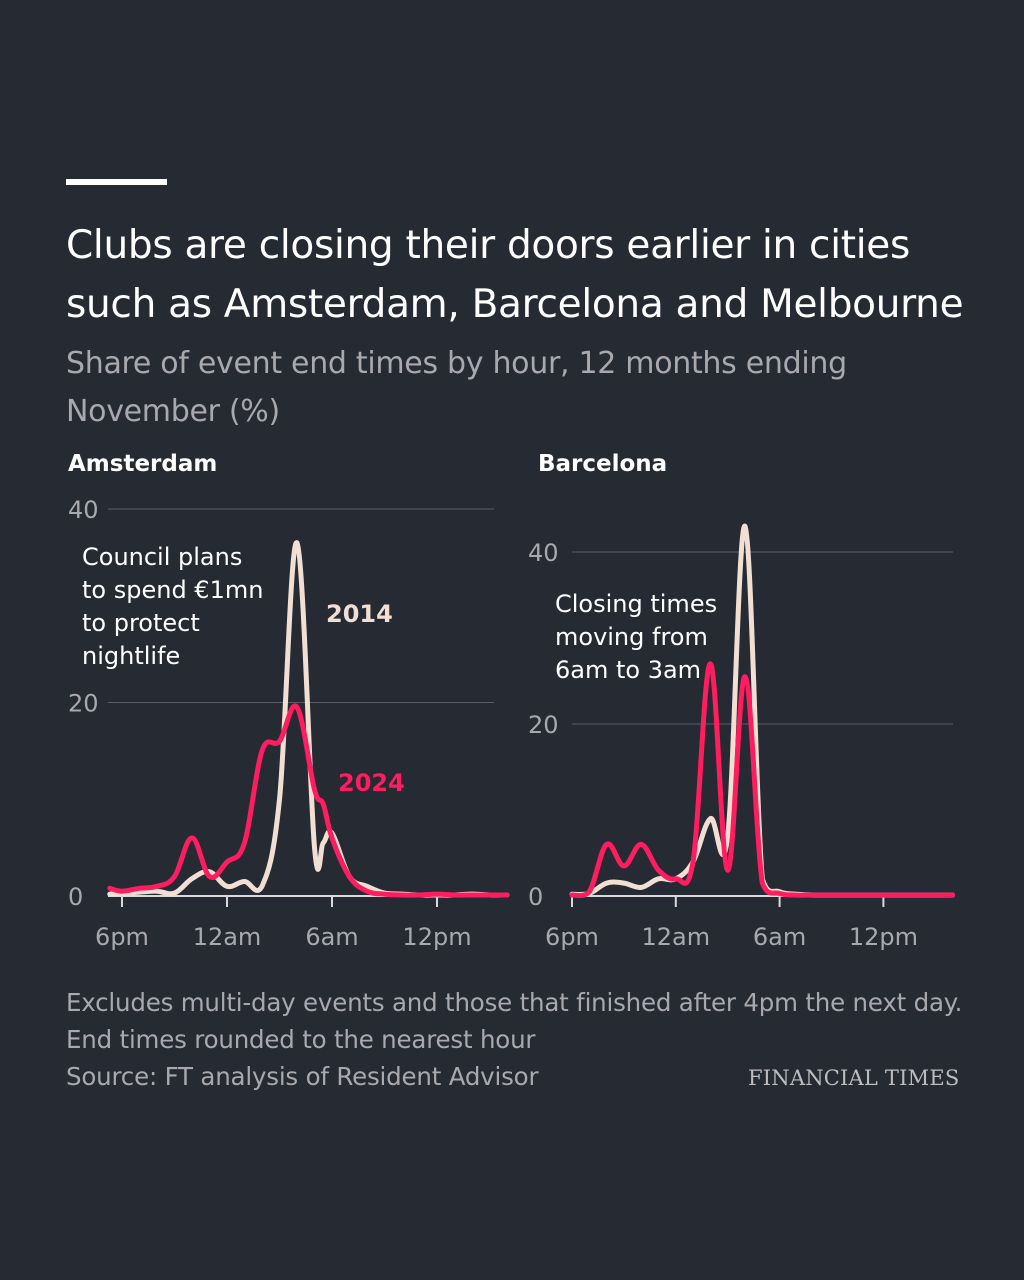  I want to click on publisher-logo: FINANCIAL TIMES, so click(854, 1078).